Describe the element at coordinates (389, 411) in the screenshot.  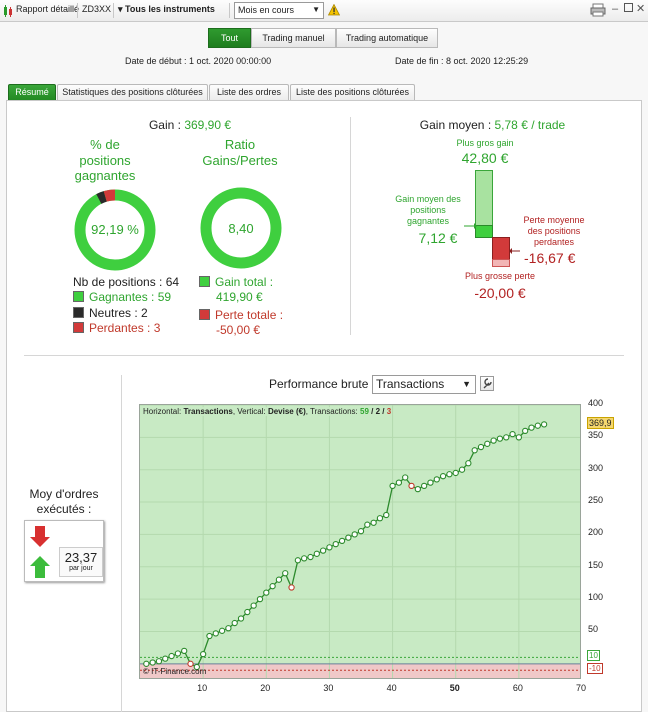
I see `chart-info-losses: 3` at that location.